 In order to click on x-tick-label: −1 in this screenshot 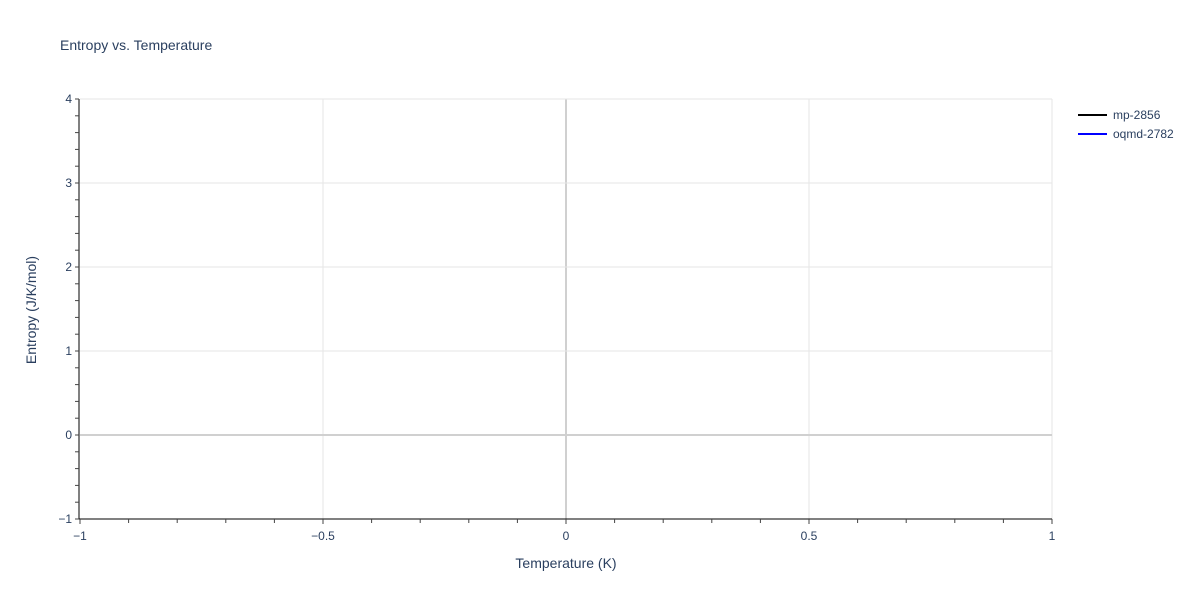, I will do `click(80, 536)`.